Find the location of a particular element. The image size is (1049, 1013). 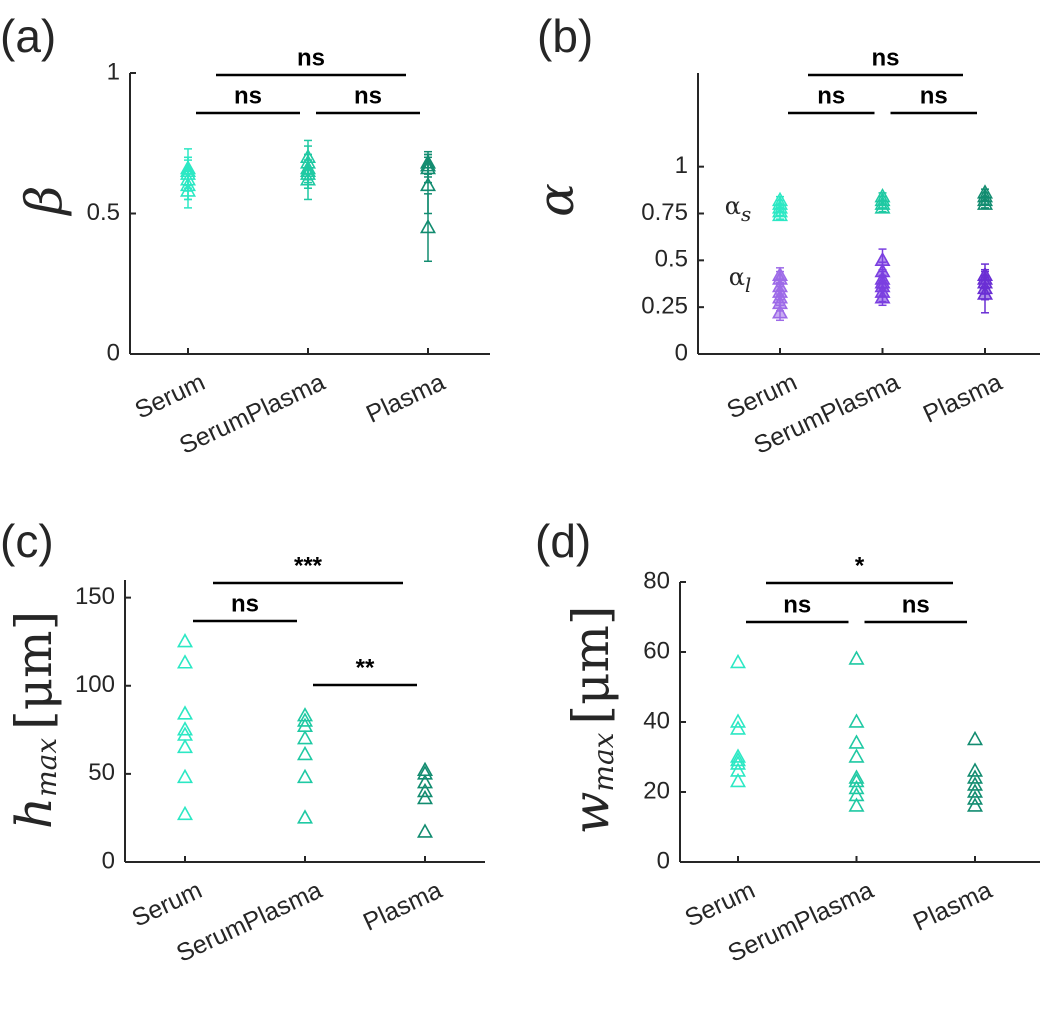

significance-label: ** is located at coordinates (365, 667).